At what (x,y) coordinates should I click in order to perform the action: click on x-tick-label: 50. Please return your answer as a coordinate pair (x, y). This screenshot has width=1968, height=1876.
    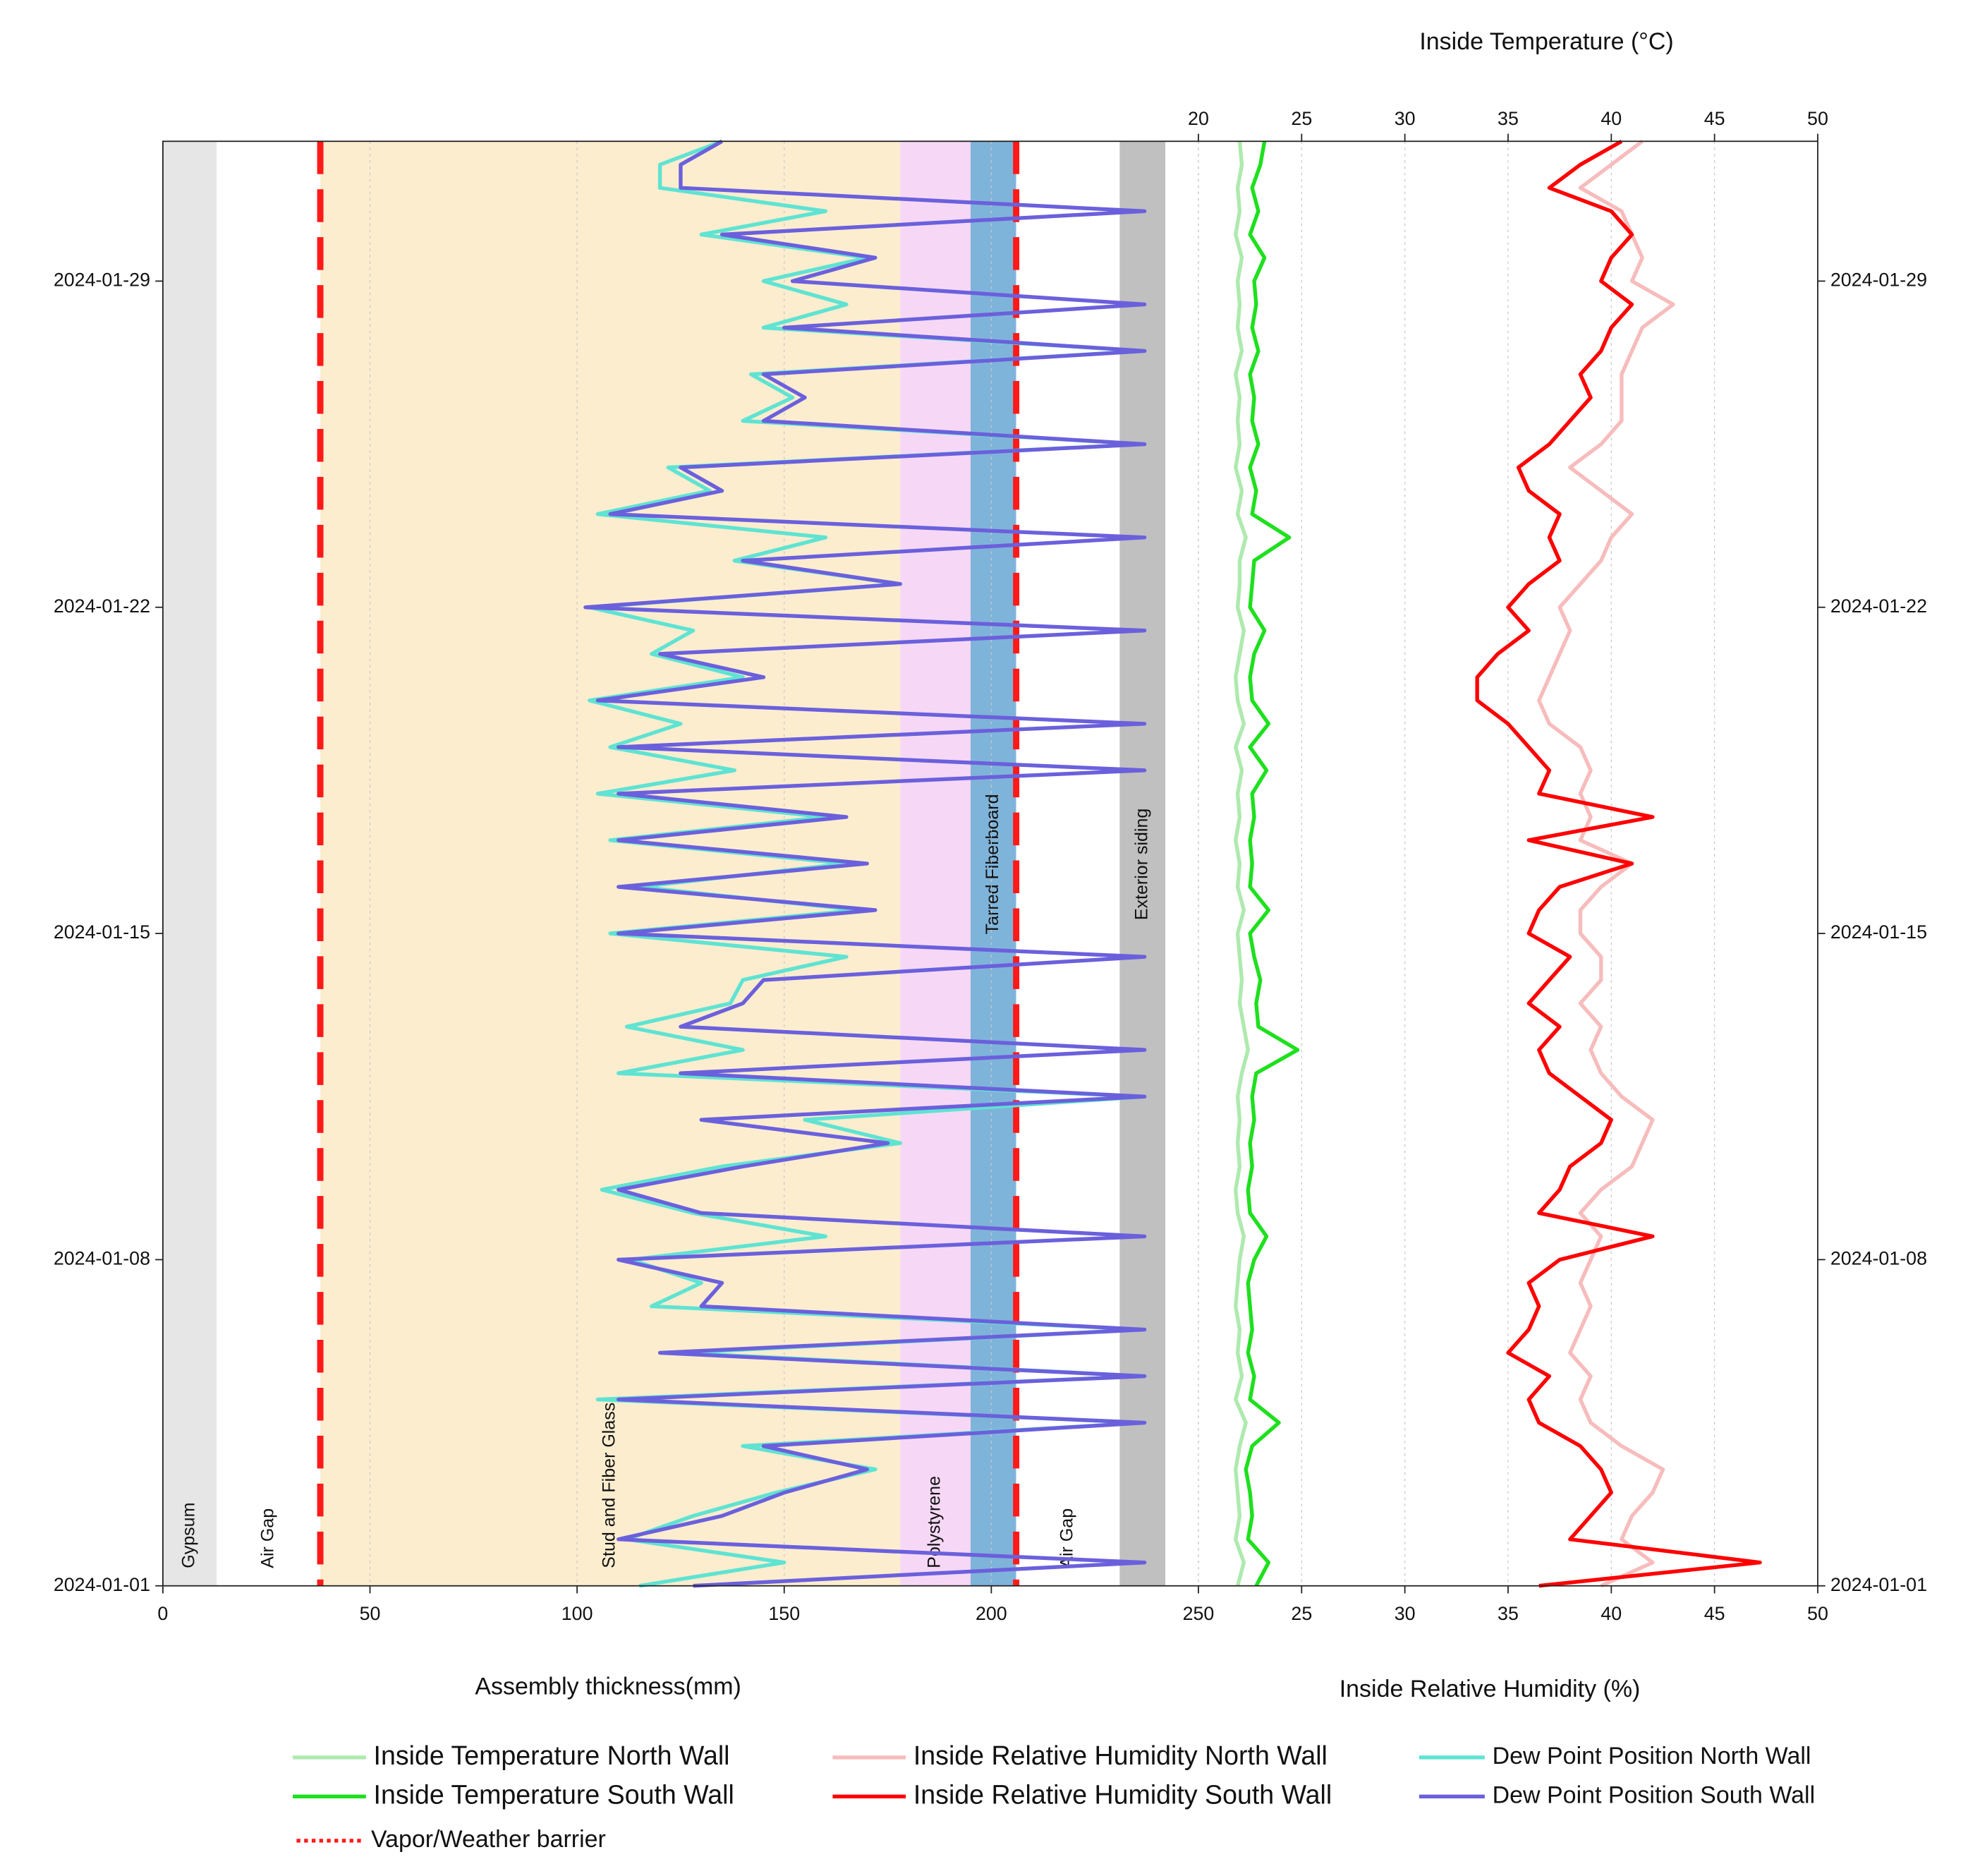
    Looking at the image, I should click on (370, 1613).